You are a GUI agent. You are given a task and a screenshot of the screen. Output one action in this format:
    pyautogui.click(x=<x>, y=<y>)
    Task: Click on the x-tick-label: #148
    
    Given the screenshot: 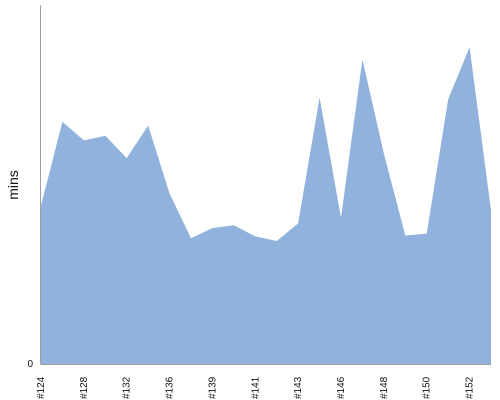 What is the action you would take?
    pyautogui.click(x=384, y=387)
    